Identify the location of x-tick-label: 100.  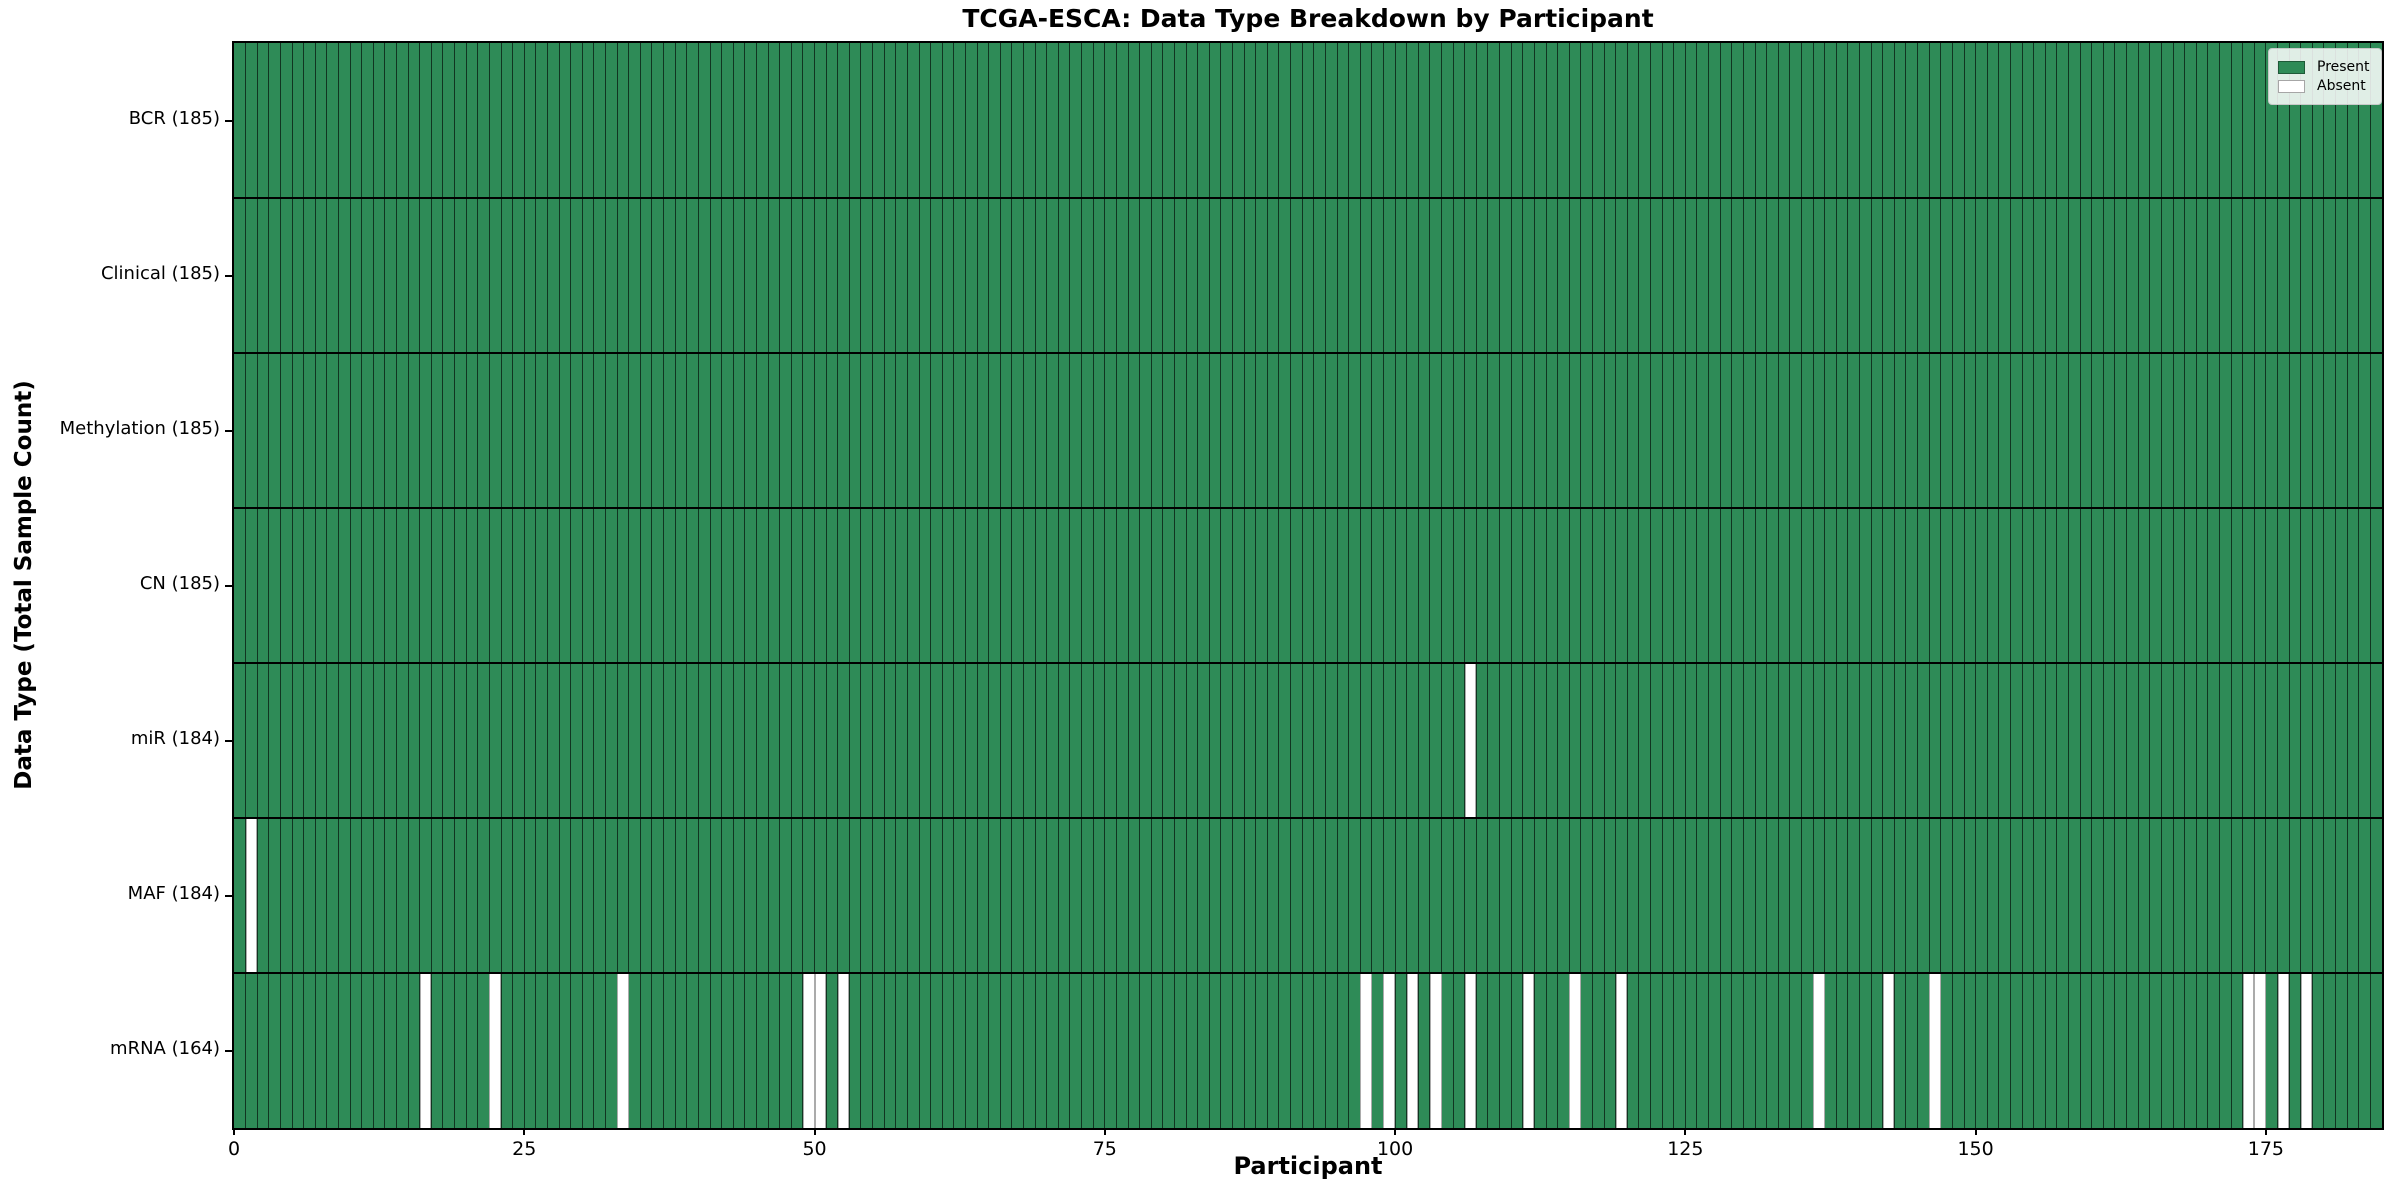
(1395, 1149).